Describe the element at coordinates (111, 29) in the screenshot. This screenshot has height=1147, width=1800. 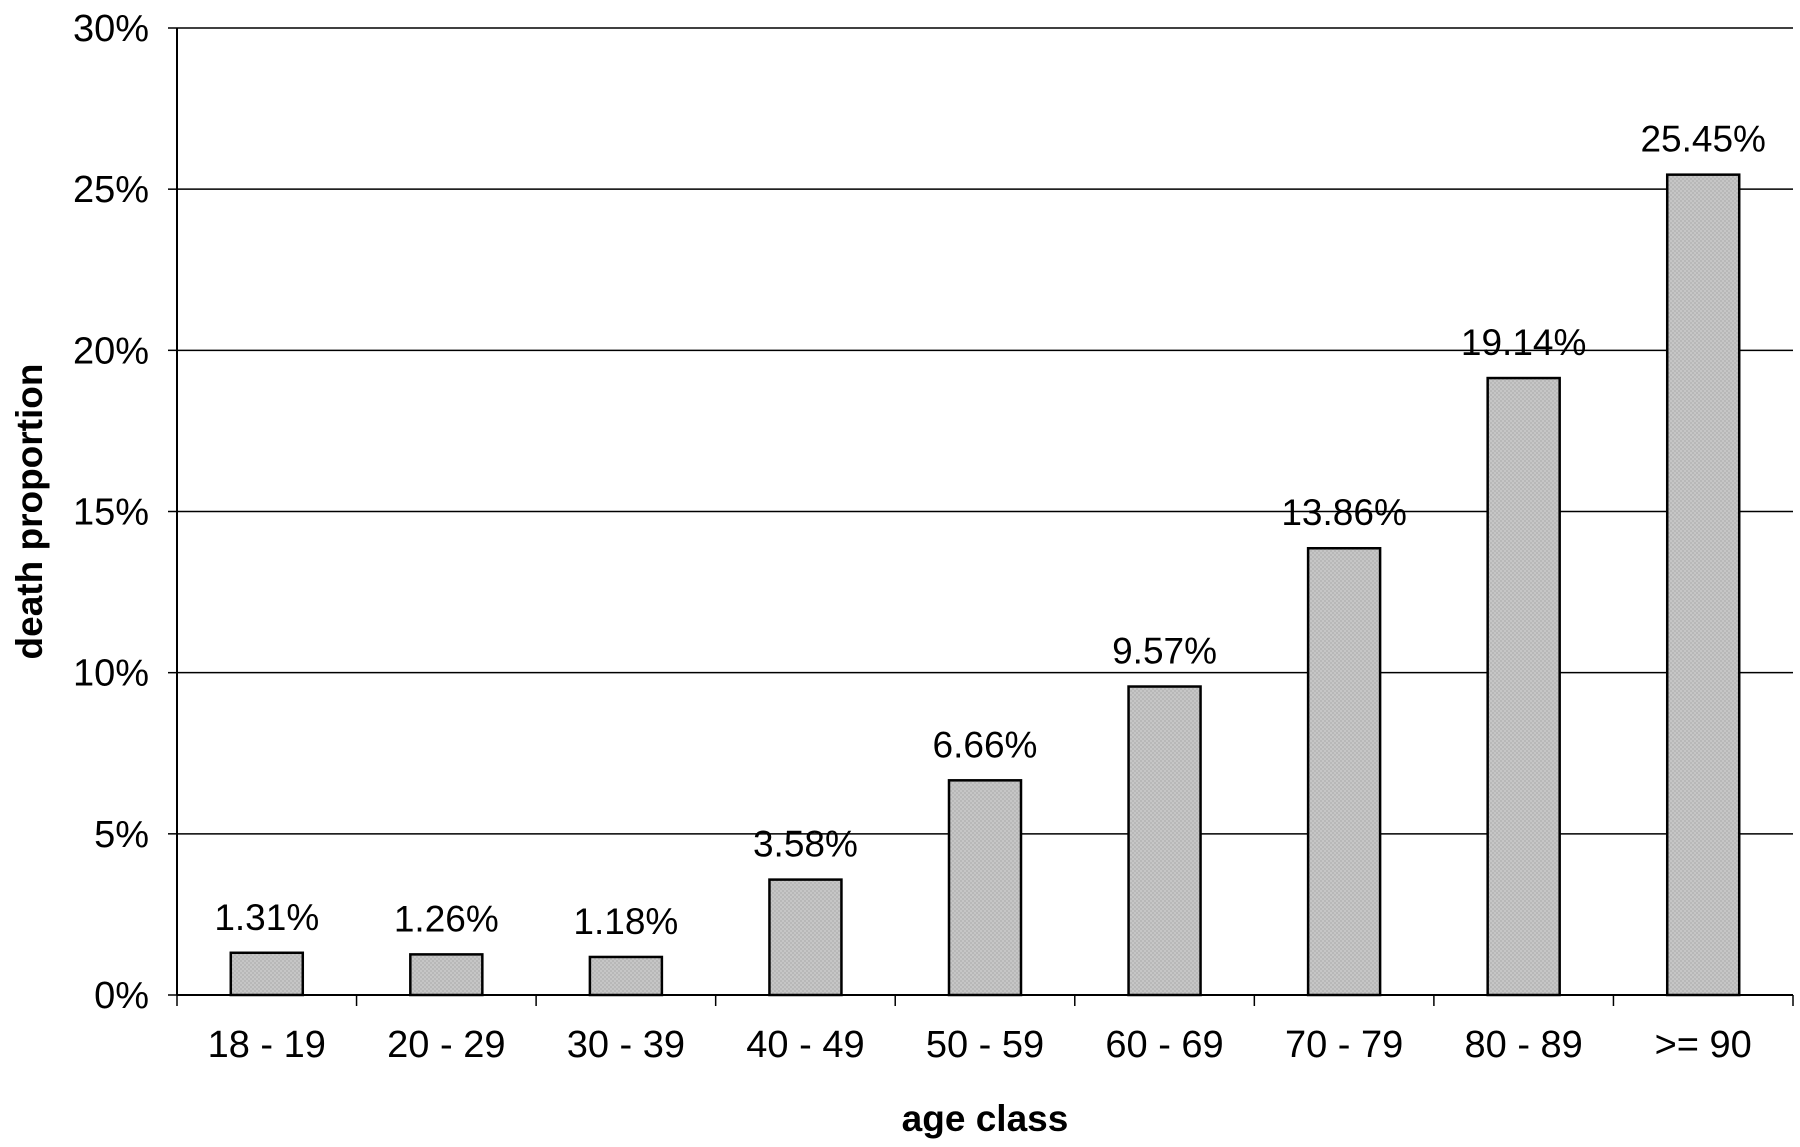
I see `y-tick-label: 30%` at that location.